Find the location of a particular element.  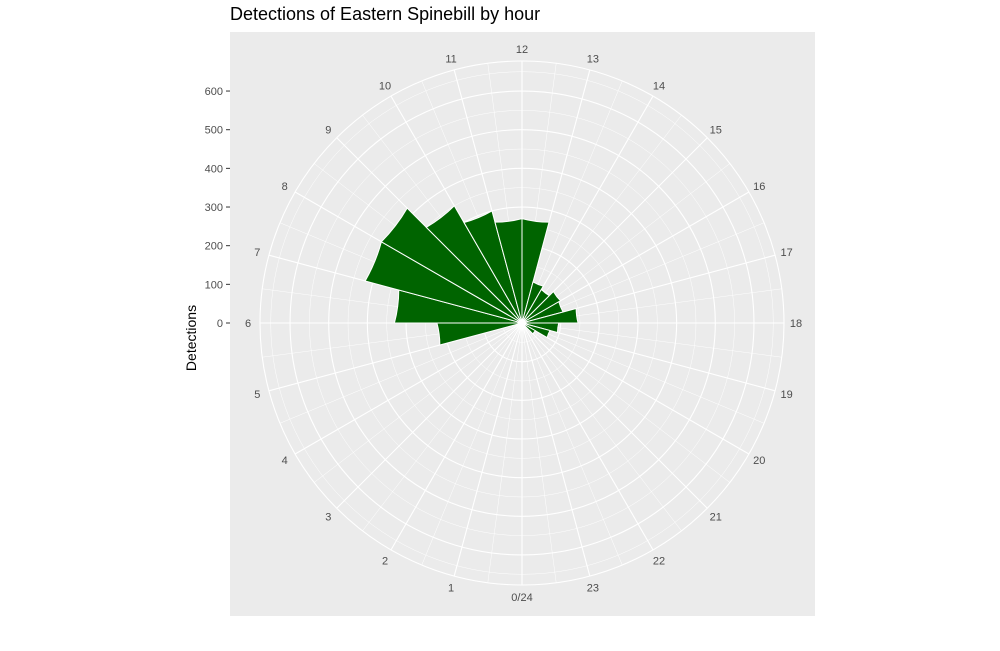

hour-label: 9 is located at coordinates (328, 130).